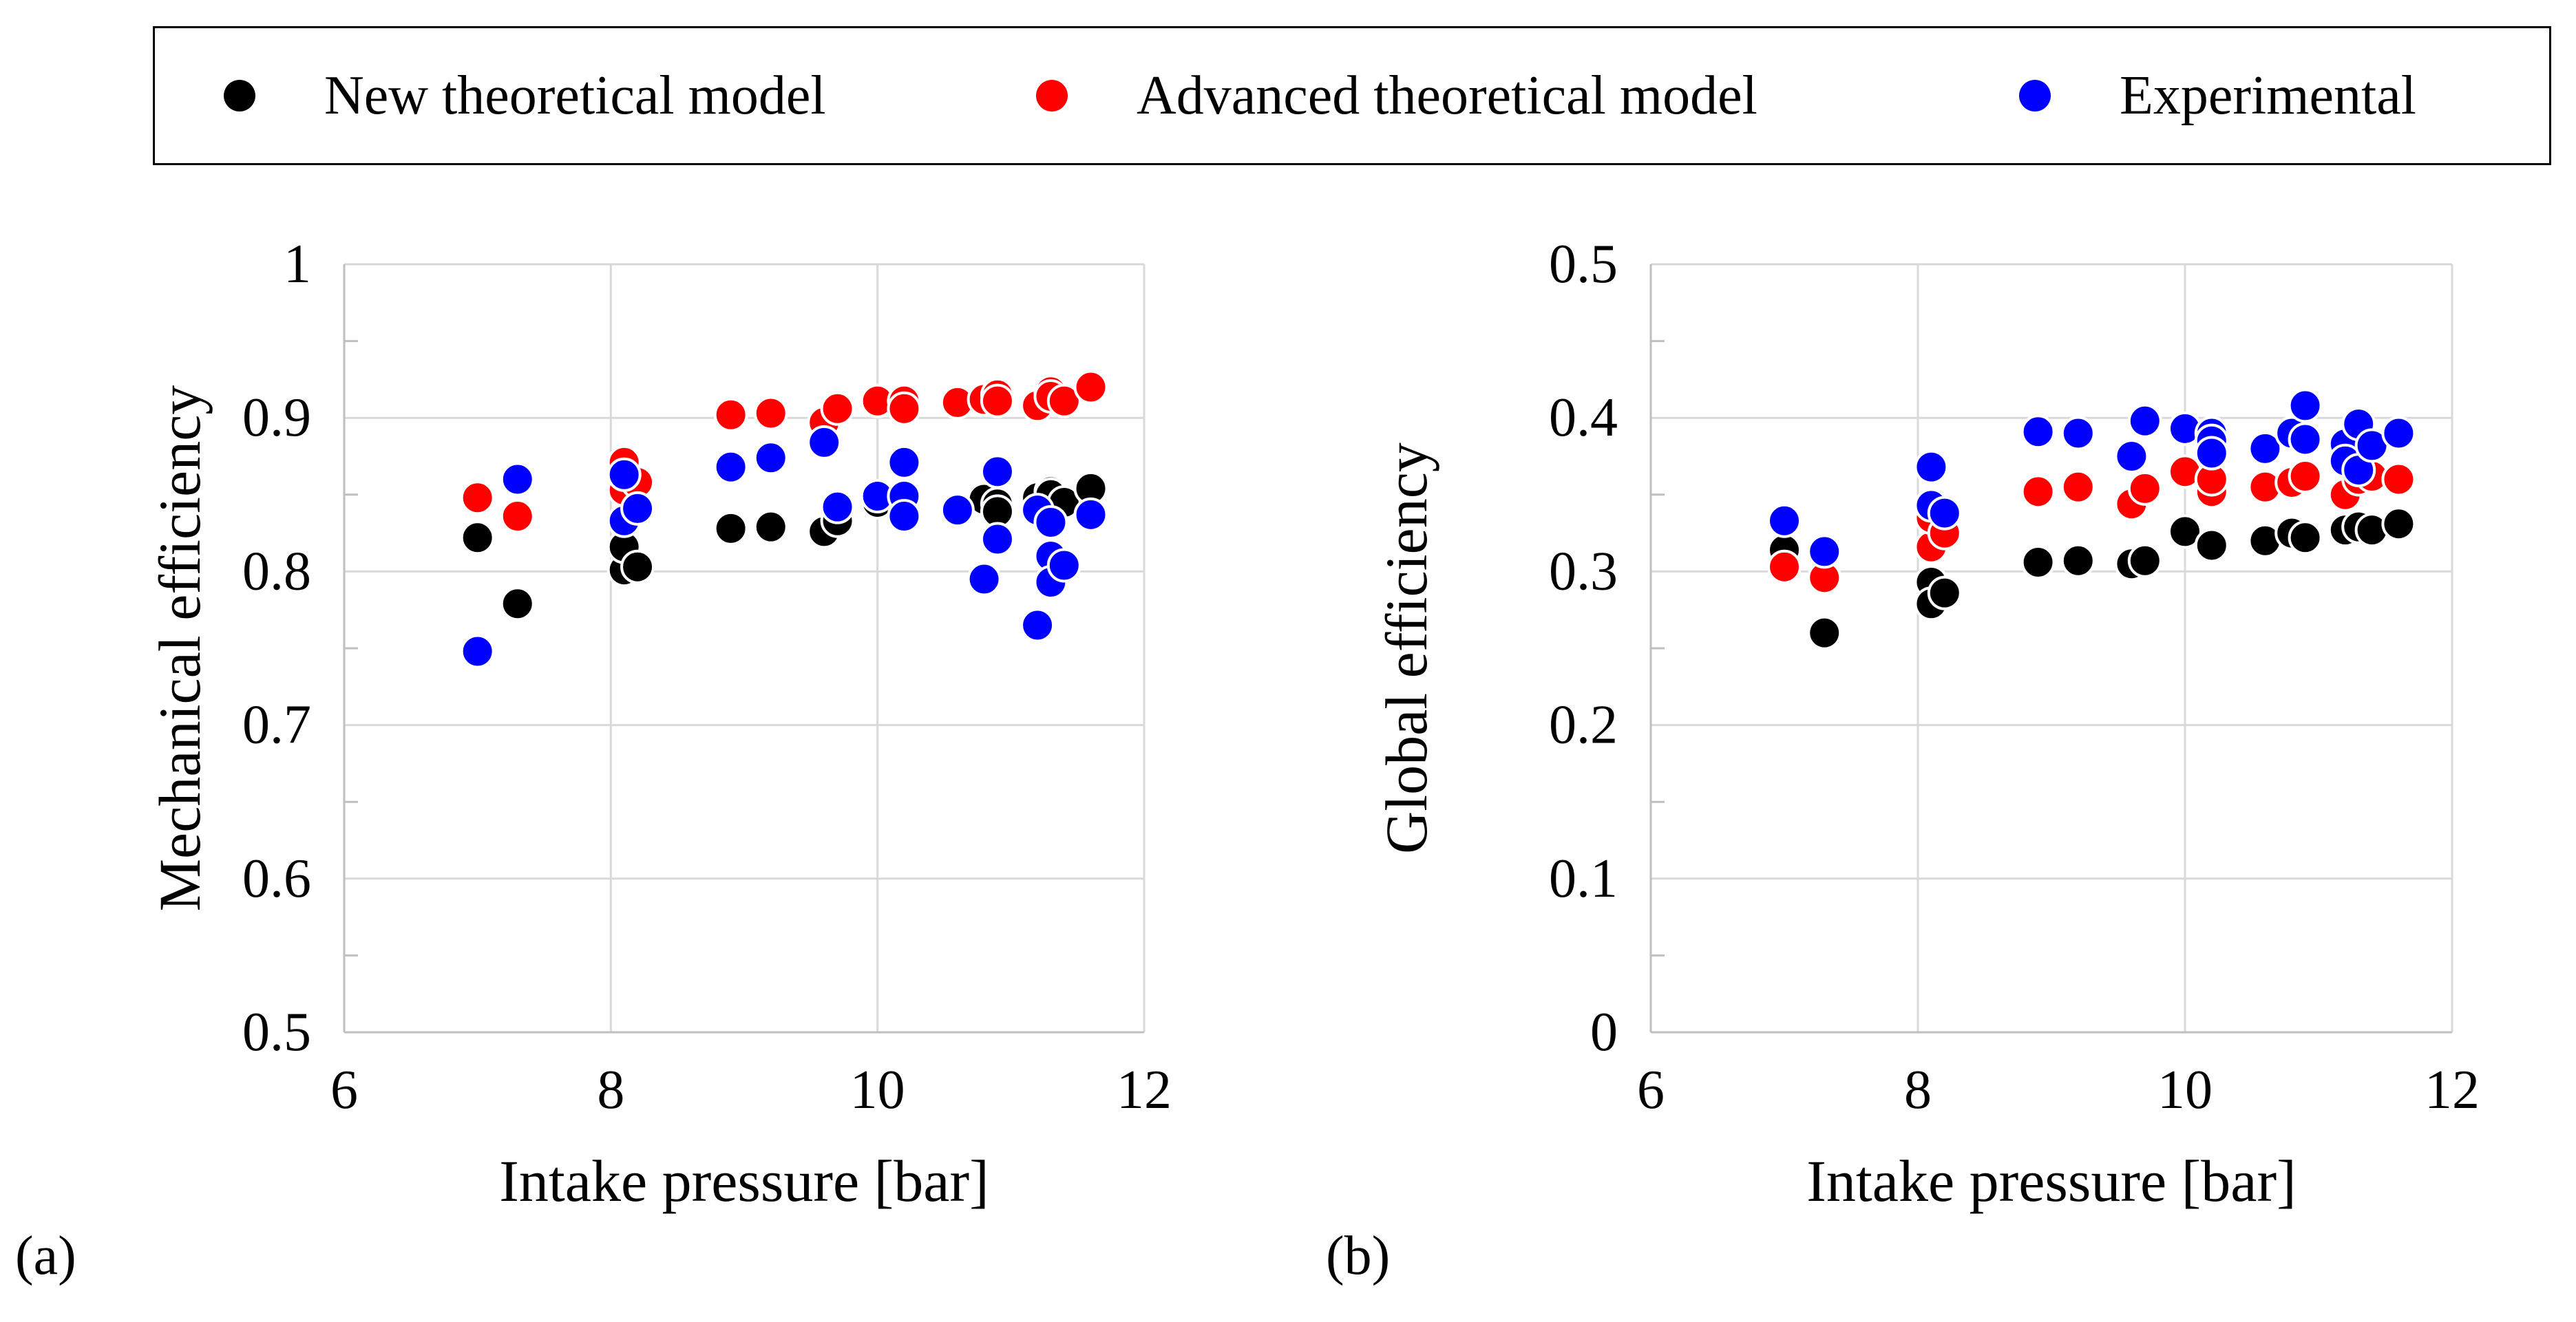 The height and width of the screenshot is (1322, 2576). Describe the element at coordinates (575, 96) in the screenshot. I see `legend-label-new-theoretical: New theoretical model` at that location.